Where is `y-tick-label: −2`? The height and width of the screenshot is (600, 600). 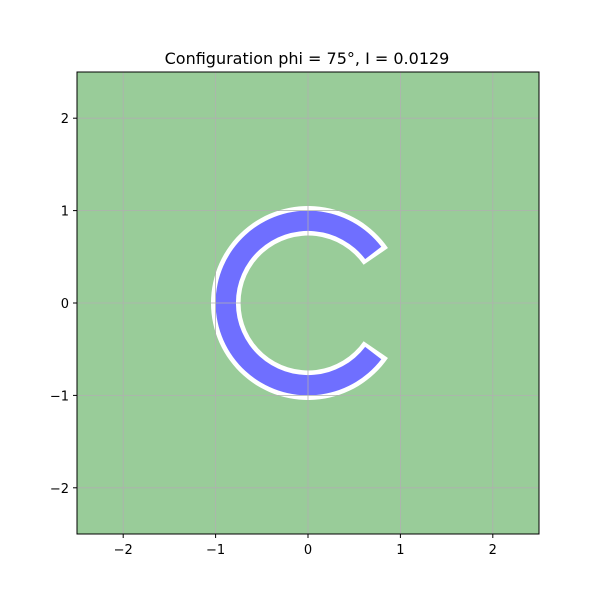 y-tick-label: −2 is located at coordinates (59, 489).